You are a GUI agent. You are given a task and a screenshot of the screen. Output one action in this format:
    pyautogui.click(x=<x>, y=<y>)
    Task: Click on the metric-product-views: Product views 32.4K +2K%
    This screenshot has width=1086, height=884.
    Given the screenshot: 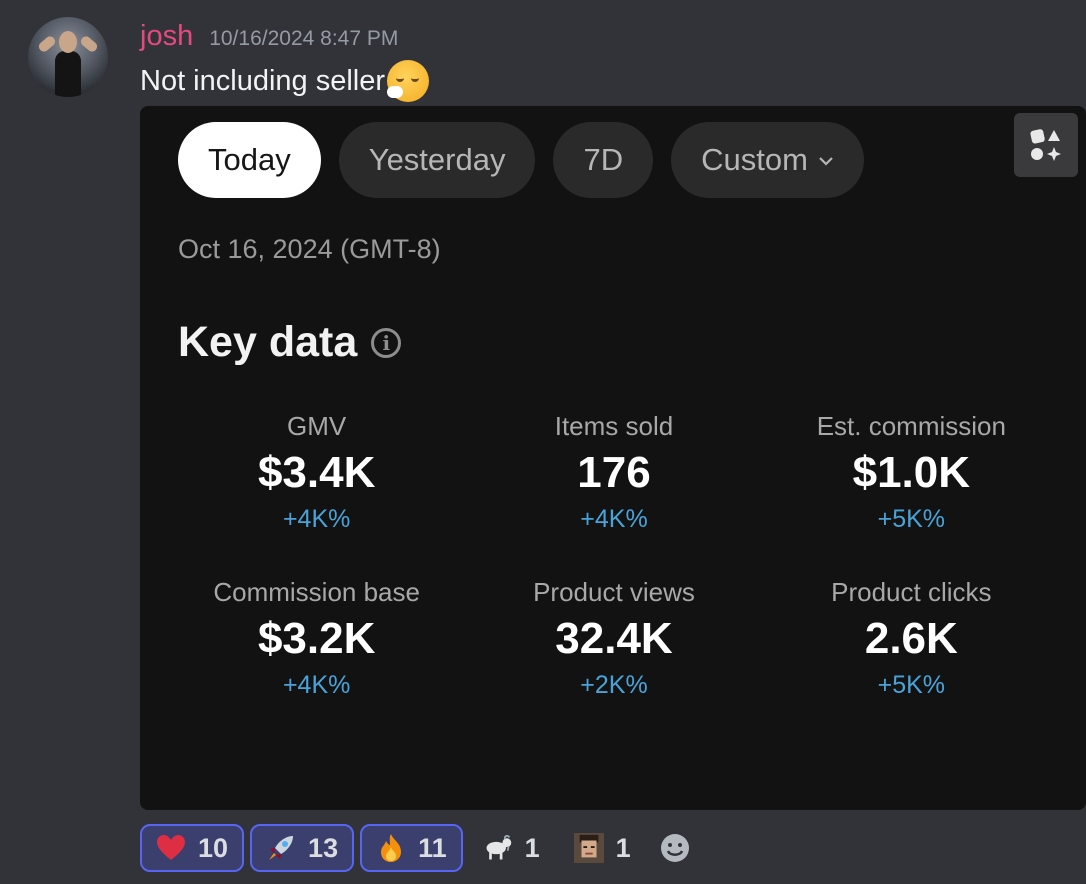 What is the action you would take?
    pyautogui.click(x=613, y=640)
    